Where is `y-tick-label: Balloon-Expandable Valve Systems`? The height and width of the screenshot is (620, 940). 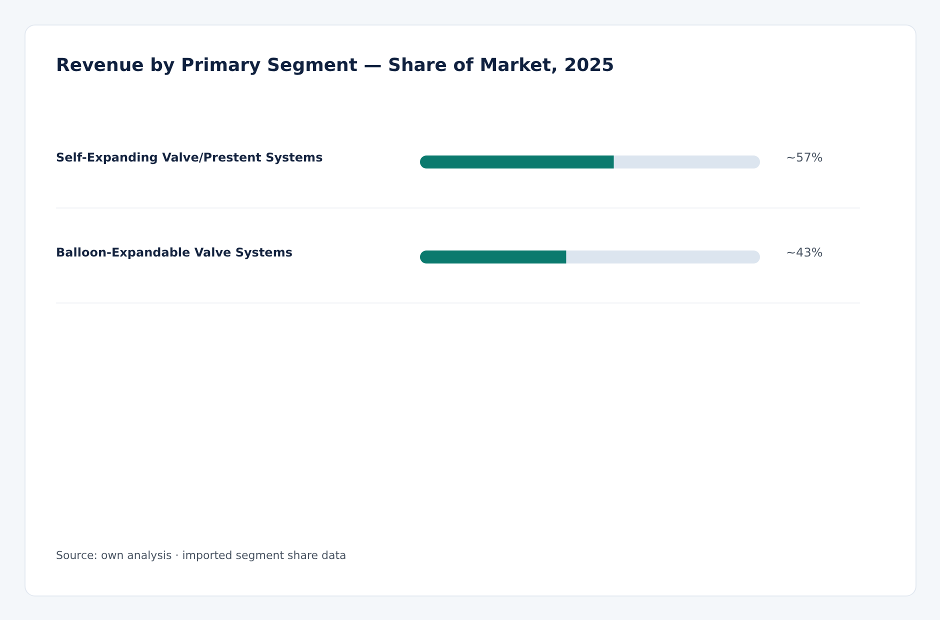 y-tick-label: Balloon-Expandable Valve Systems is located at coordinates (174, 252).